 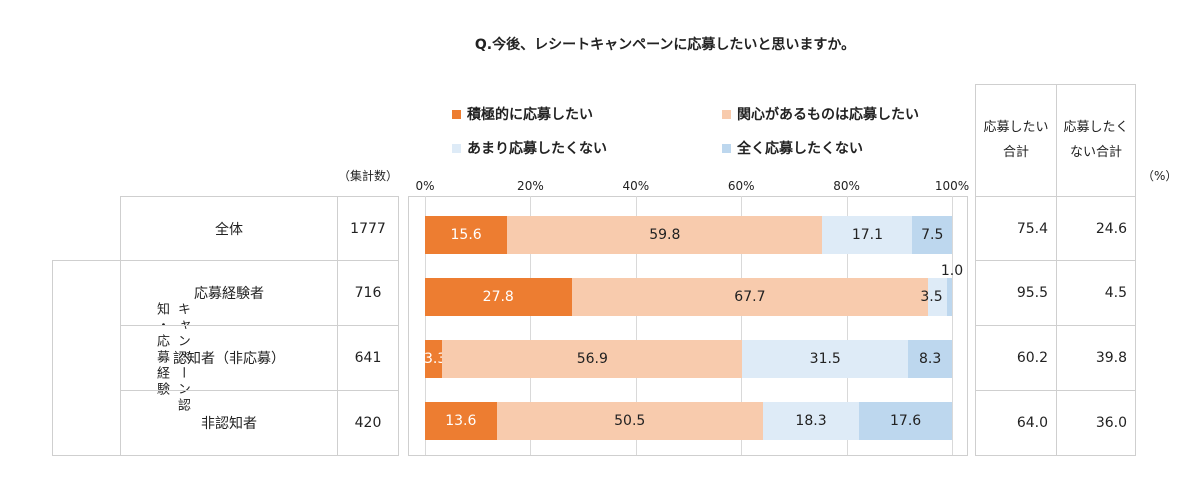 What do you see at coordinates (368, 358) in the screenshot?
I see `row-count-aware: 641` at bounding box center [368, 358].